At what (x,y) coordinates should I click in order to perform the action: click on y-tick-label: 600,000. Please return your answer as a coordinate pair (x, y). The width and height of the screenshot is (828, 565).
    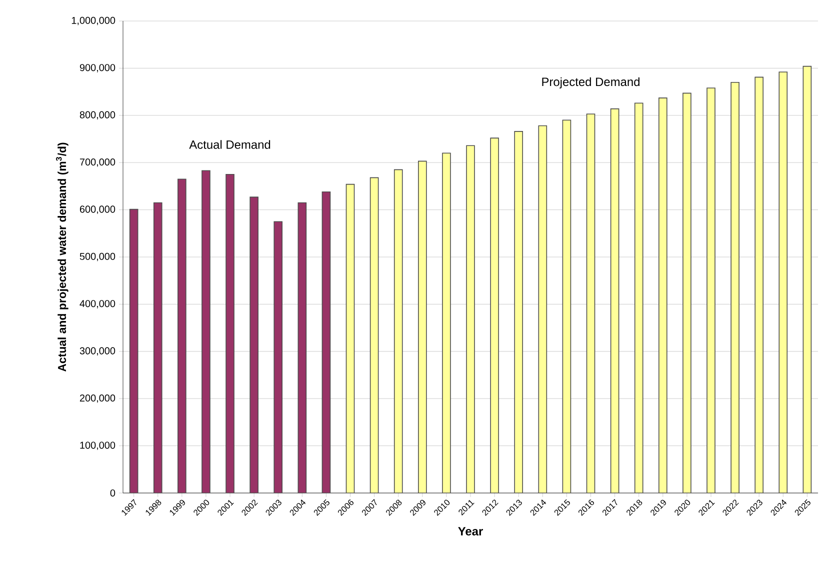
    Looking at the image, I should click on (98, 210).